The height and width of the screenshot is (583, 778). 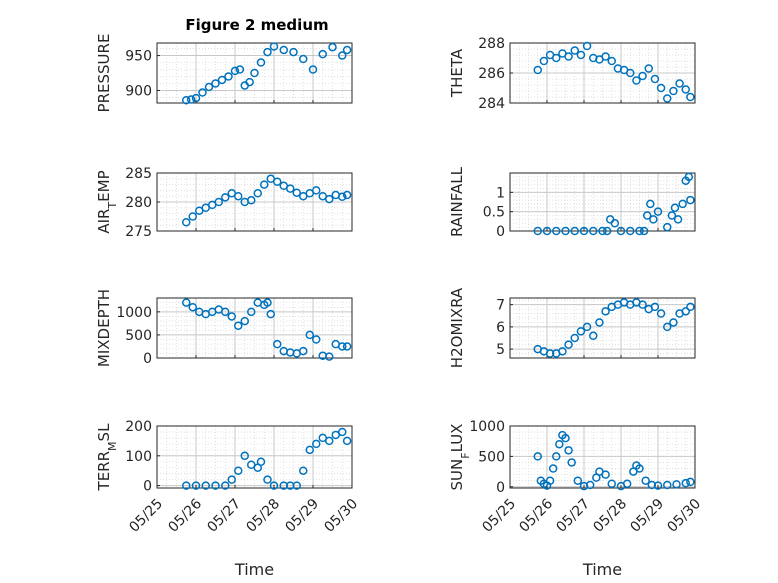 What do you see at coordinates (138, 174) in the screenshot?
I see `y-tick-label: 285` at bounding box center [138, 174].